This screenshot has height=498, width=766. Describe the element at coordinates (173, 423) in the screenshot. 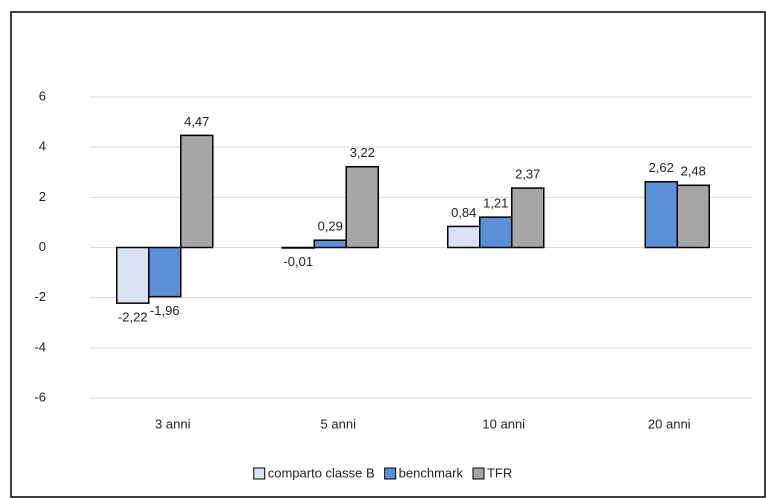

I see `x-tick-label: 3 anni` at that location.